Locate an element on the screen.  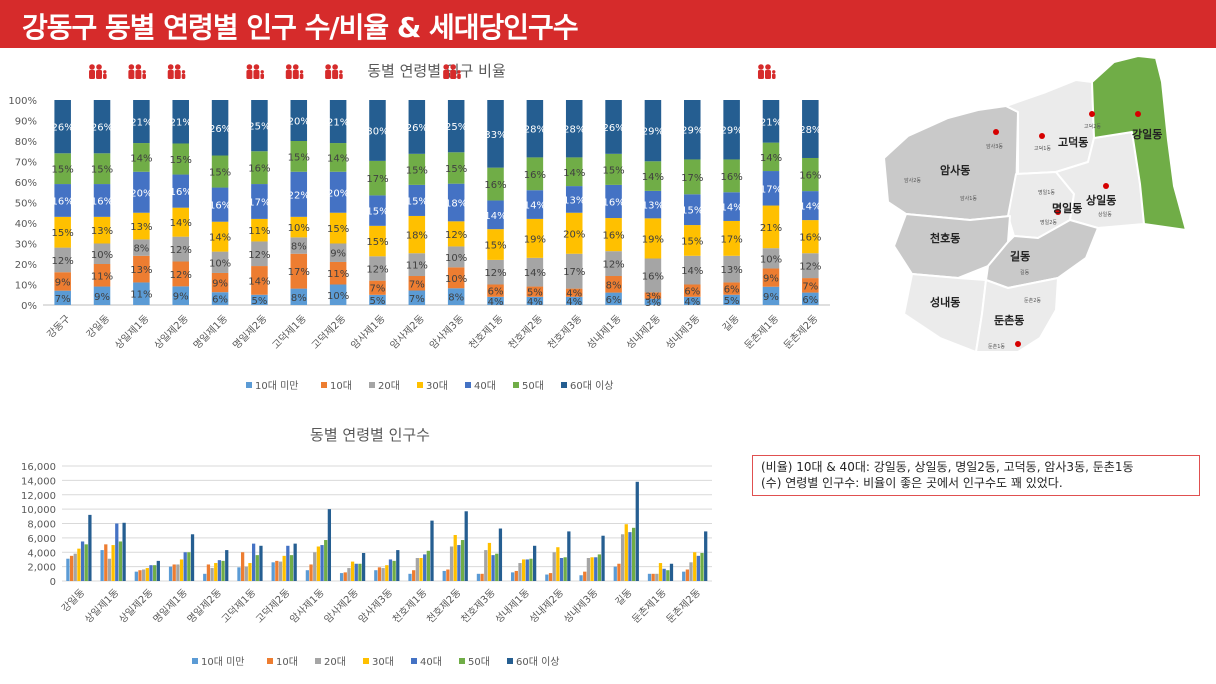
map-dot-gangil is located at coordinates (1138, 114).